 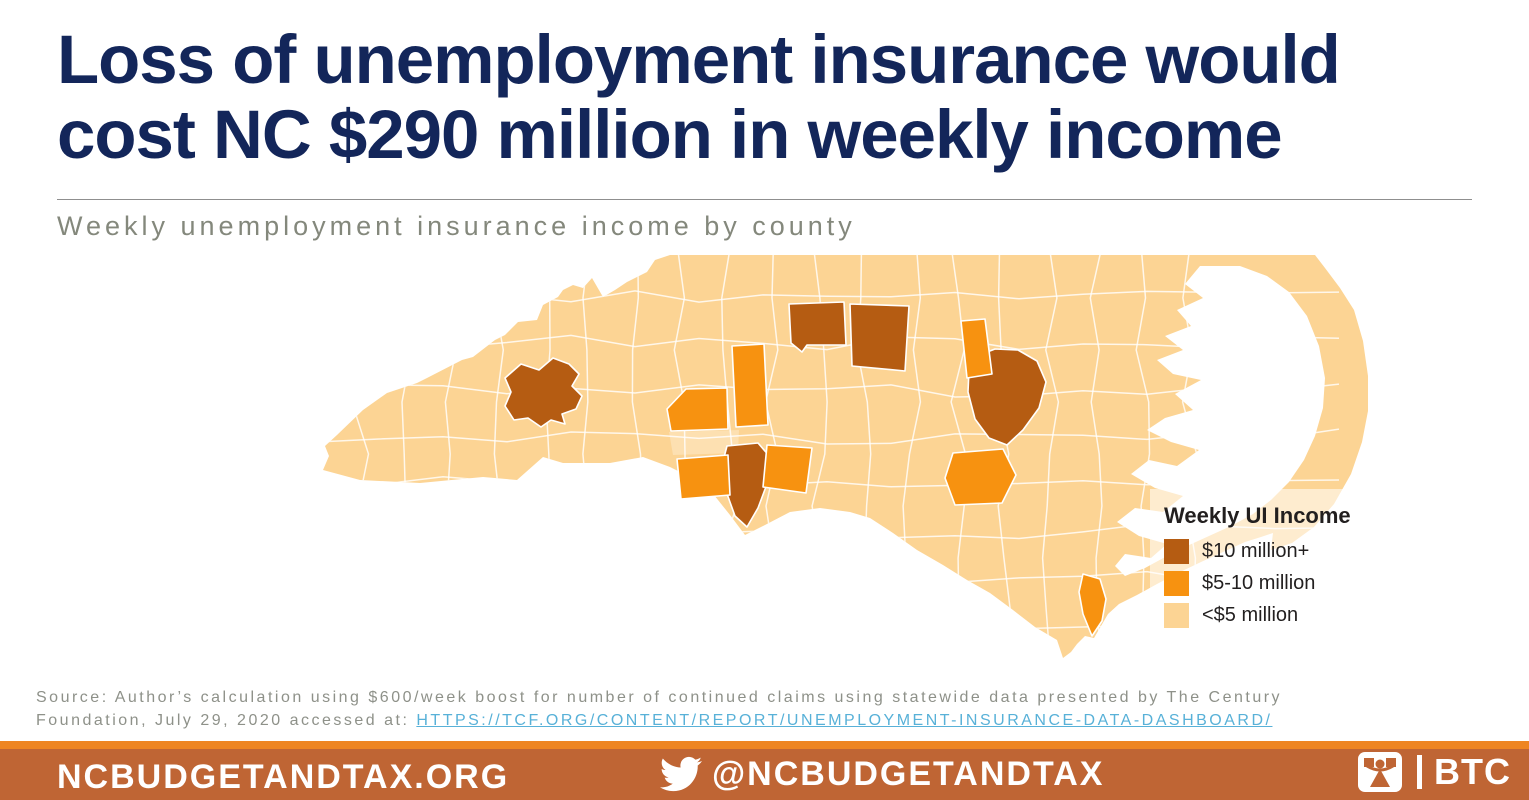 I want to click on county-forsyth, so click(x=817, y=327).